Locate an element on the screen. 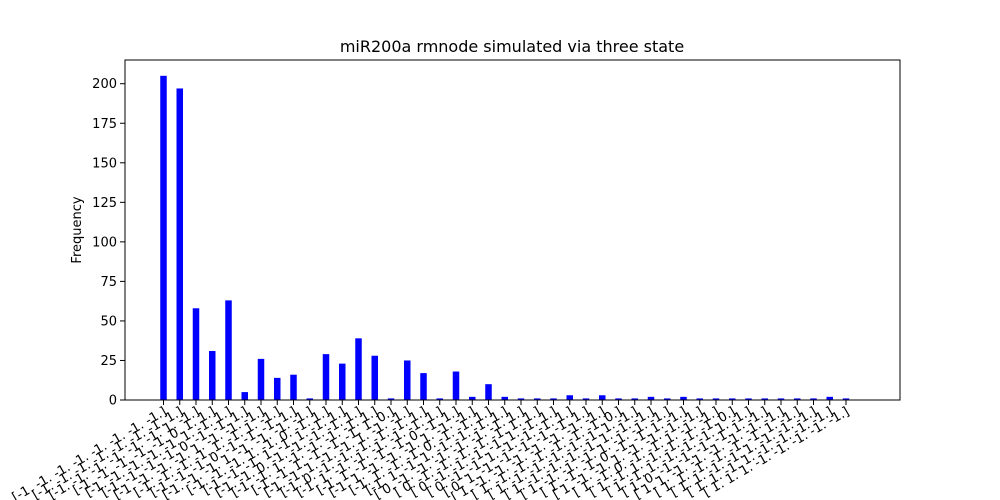 The height and width of the screenshot is (500, 1000). y-tick-label: 25 is located at coordinates (108, 361).